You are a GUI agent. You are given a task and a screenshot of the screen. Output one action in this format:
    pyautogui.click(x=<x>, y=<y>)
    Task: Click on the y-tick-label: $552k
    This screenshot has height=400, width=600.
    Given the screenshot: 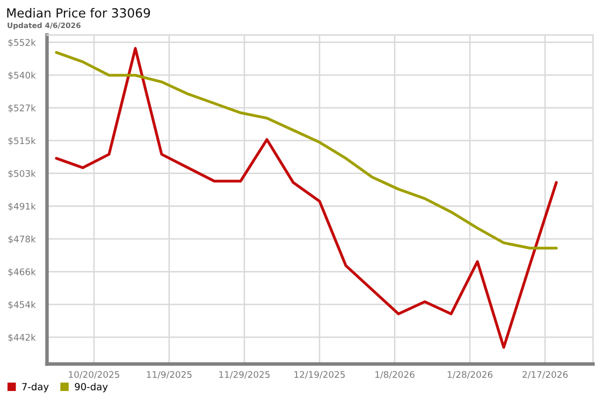 What is the action you would take?
    pyautogui.click(x=22, y=43)
    